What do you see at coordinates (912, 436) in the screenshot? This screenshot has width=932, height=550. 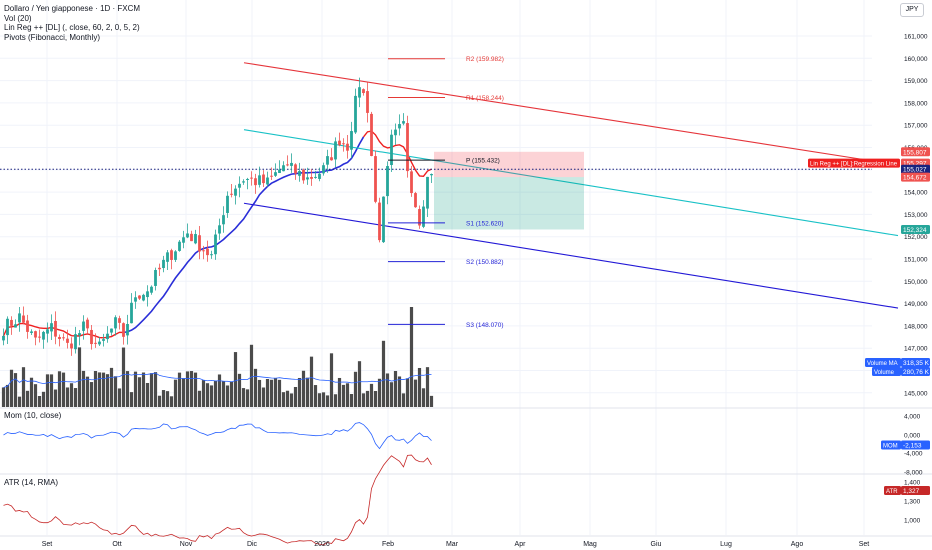 I see `momentum-tick-label: 0,000` at bounding box center [912, 436].